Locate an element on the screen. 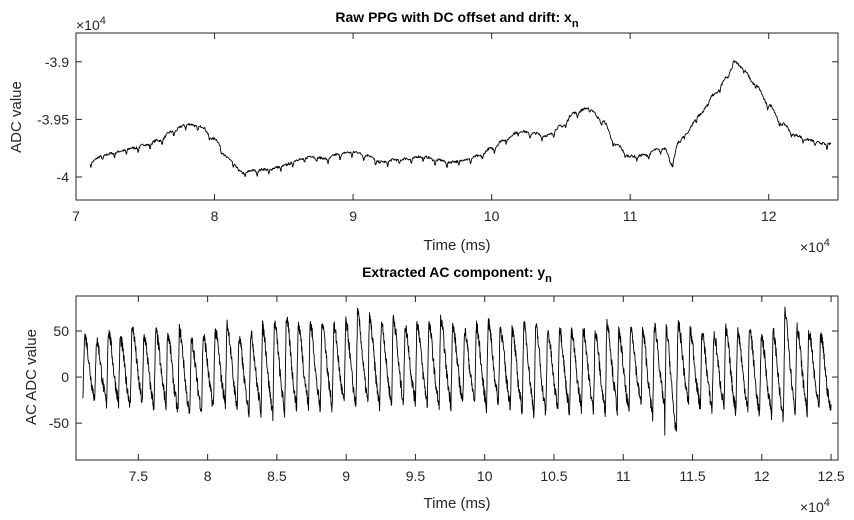 This screenshot has height=520, width=854. raw-ppg-xlabel: Time (ms) is located at coordinates (457, 245).